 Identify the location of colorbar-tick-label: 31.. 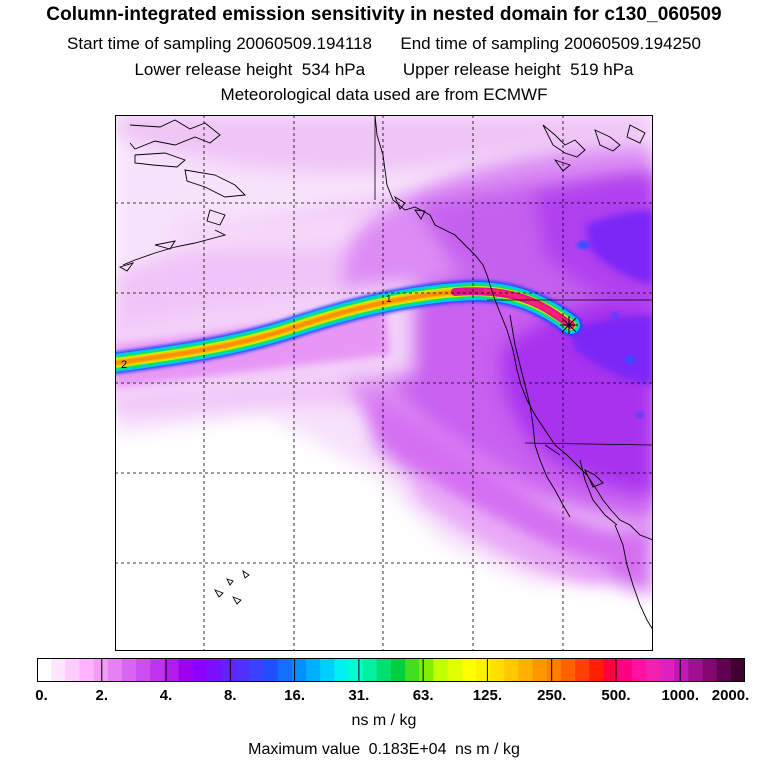
(359, 695).